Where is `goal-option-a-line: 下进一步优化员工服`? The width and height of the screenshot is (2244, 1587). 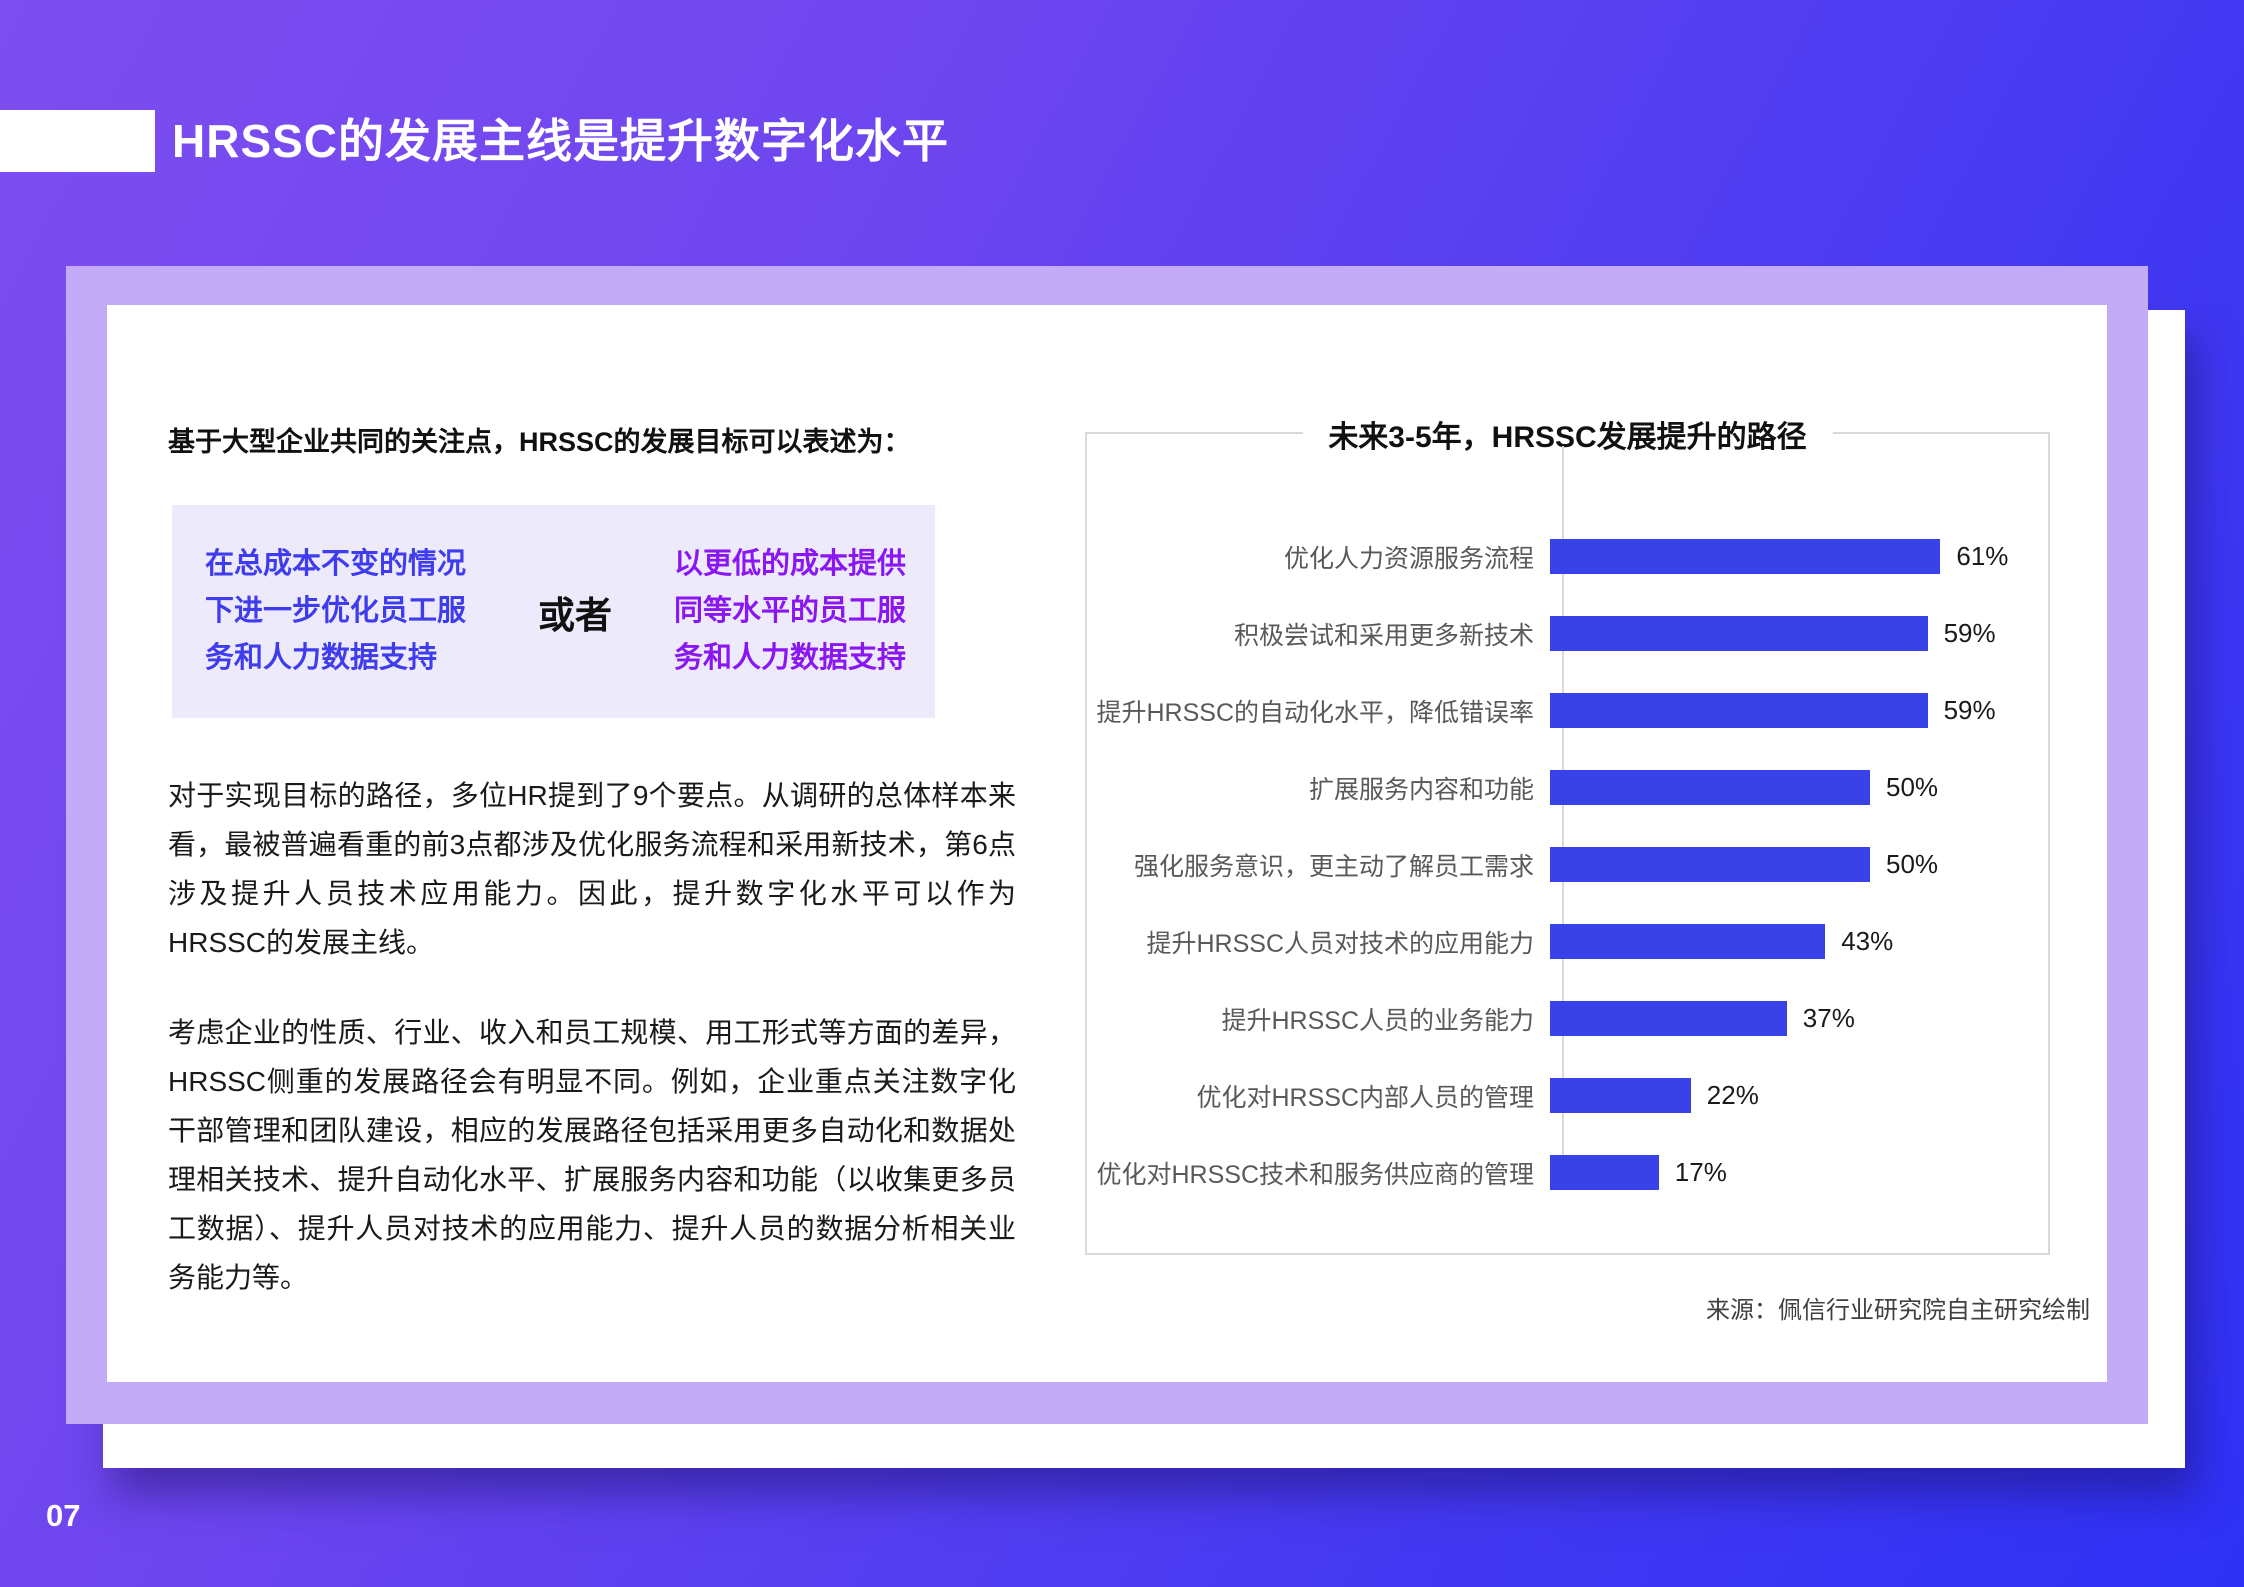 goal-option-a-line: 下进一步优化员工服 is located at coordinates (336, 611).